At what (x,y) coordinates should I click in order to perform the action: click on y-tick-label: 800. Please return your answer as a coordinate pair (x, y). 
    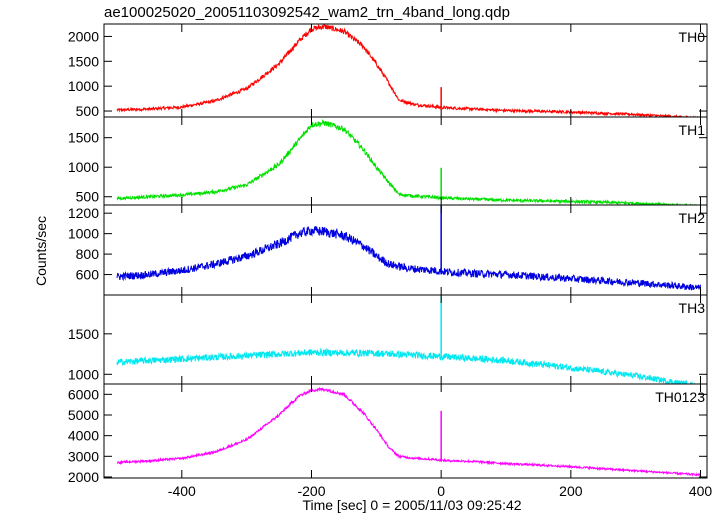
    Looking at the image, I should click on (88, 254).